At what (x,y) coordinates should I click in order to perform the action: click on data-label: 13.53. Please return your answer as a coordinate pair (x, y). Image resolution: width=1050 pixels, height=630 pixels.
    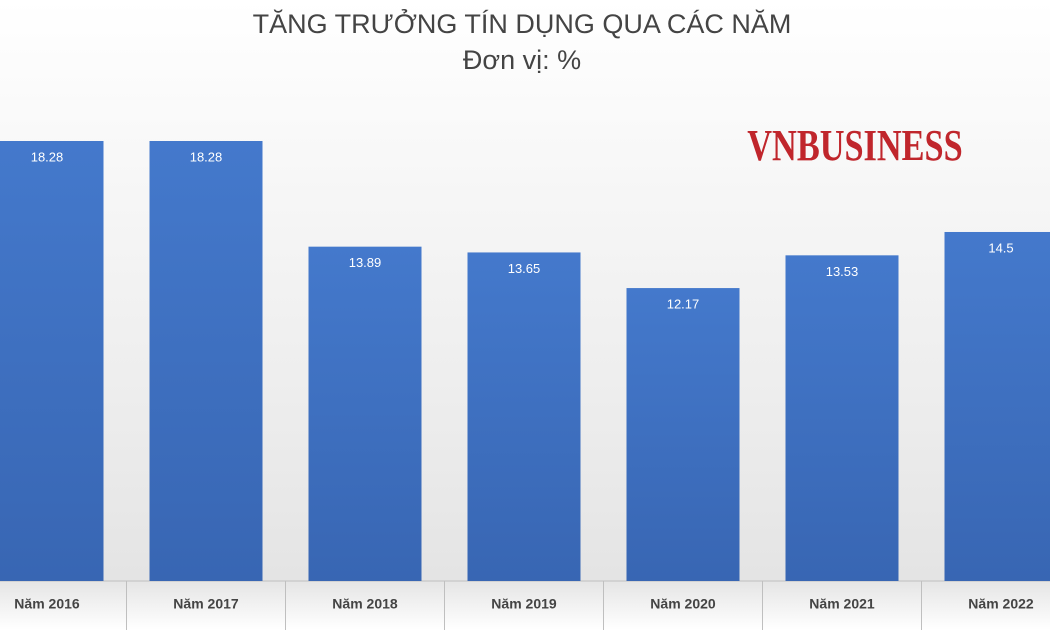
    Looking at the image, I should click on (842, 271).